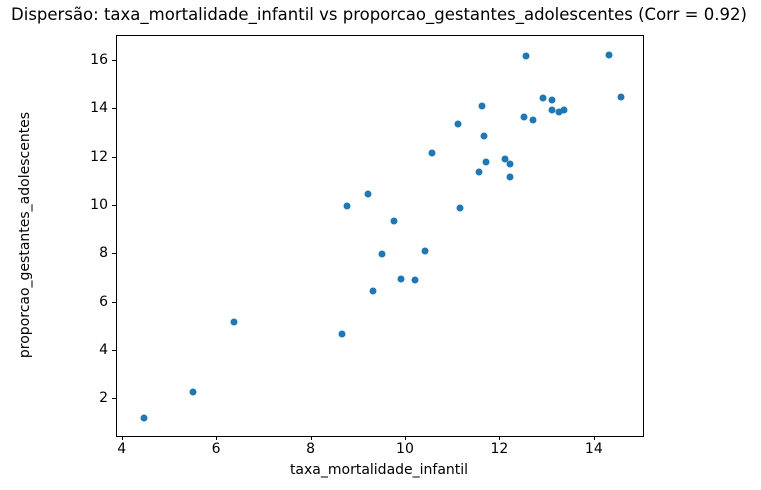 This screenshot has width=761, height=490. I want to click on y-tick-label: 6, so click(103, 301).